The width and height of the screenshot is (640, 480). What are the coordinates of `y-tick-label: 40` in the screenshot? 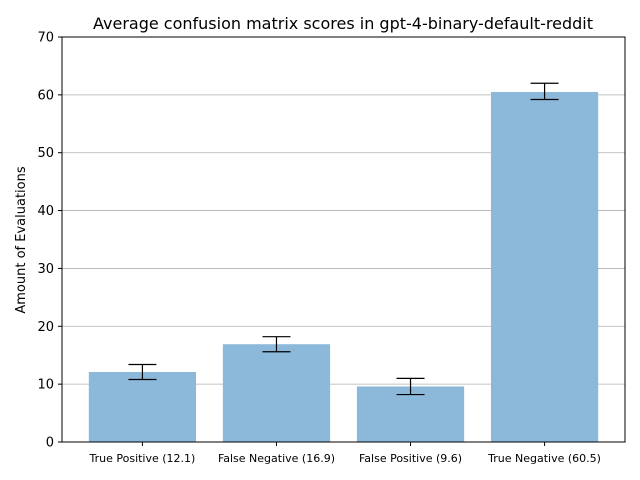 It's located at (45, 211).